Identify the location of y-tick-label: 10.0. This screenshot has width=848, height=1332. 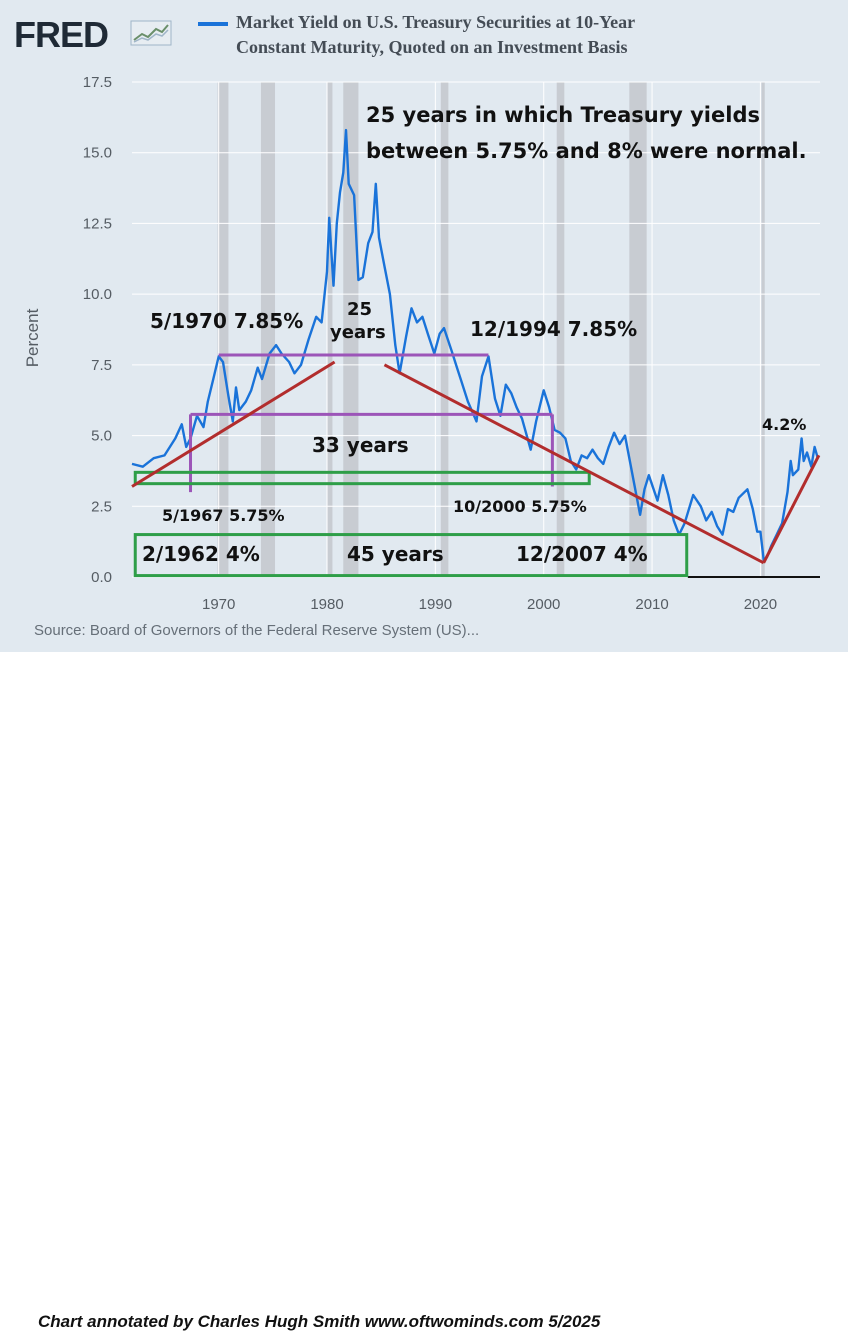
(97, 294).